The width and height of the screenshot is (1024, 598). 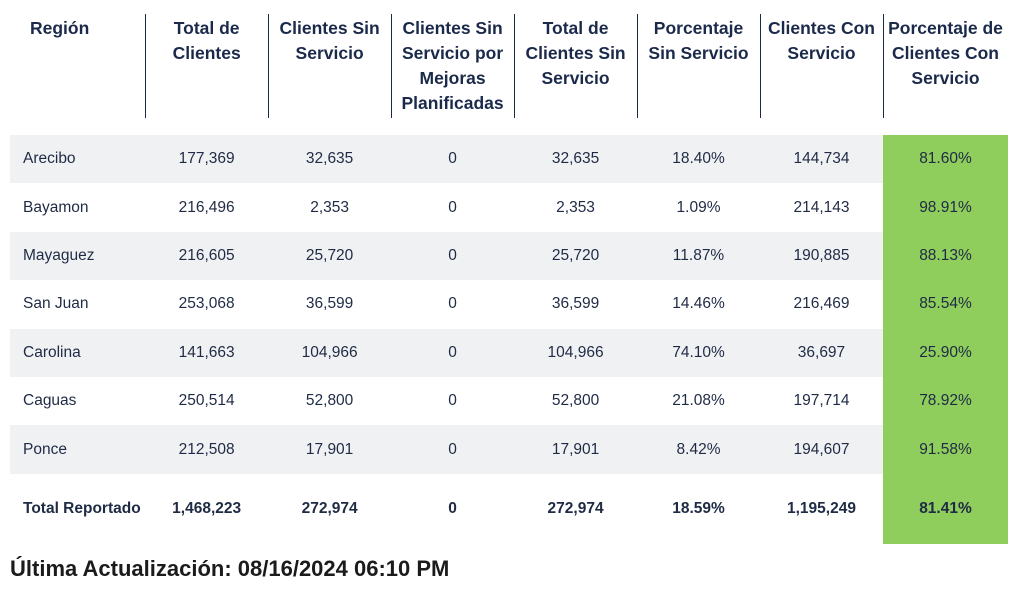 What do you see at coordinates (945, 72) in the screenshot?
I see `header-percent-with-service: Porcentaje de Clientes Con Servicio` at bounding box center [945, 72].